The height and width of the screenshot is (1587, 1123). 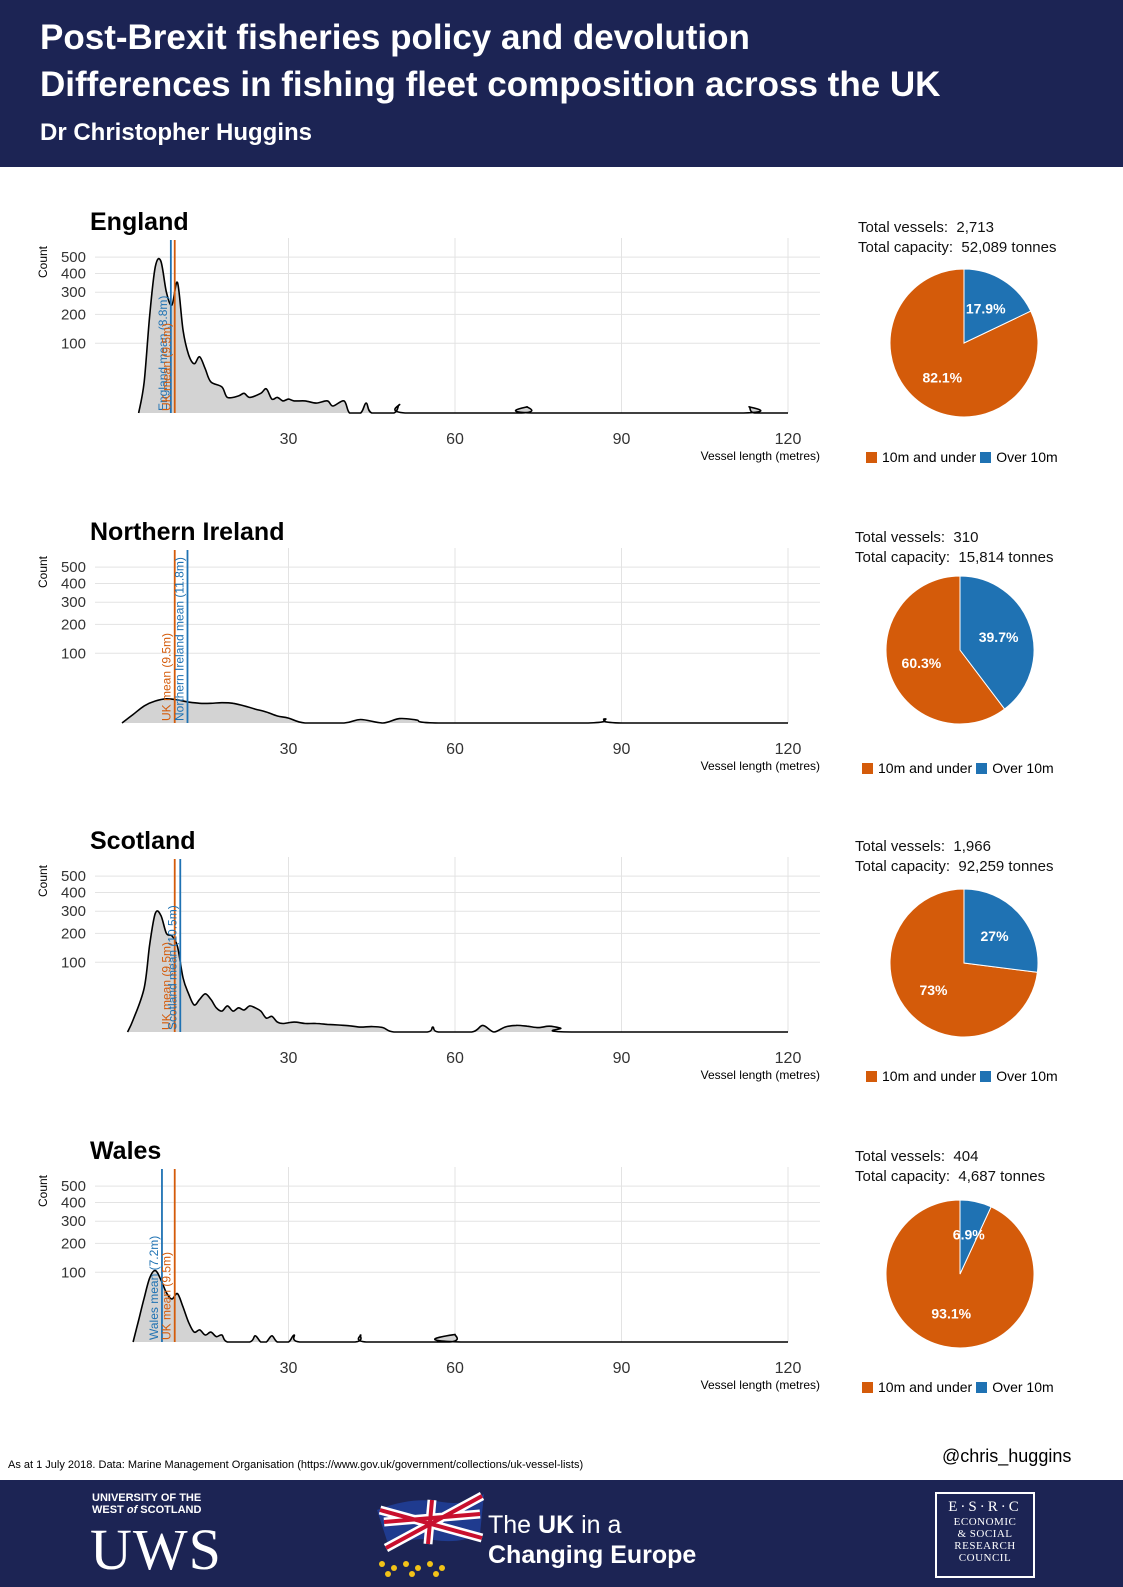 What do you see at coordinates (975, 227) in the screenshot?
I see `total-vessels-value: 2,713` at bounding box center [975, 227].